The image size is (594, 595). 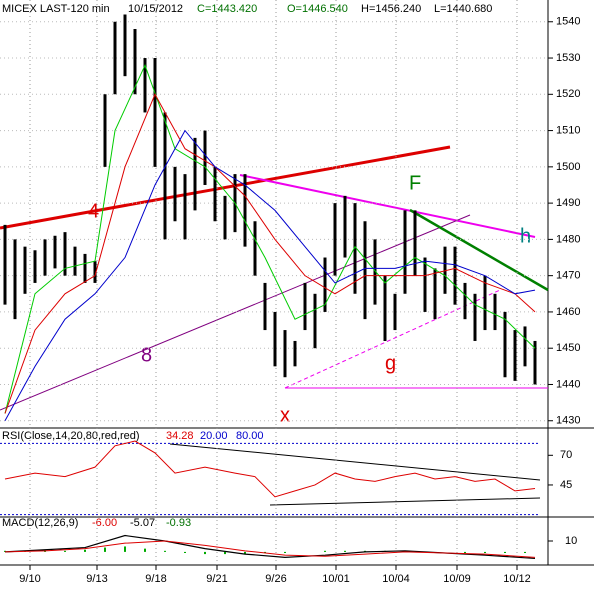 What do you see at coordinates (285, 415) in the screenshot?
I see `annotation: x` at bounding box center [285, 415].